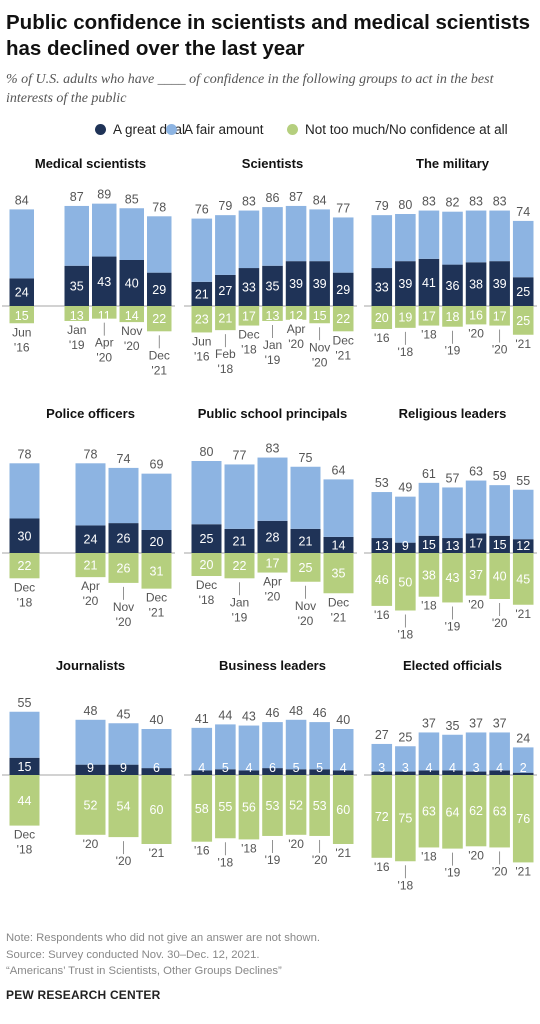 This screenshot has width=540, height=1024. Describe the element at coordinates (91, 540) in the screenshot. I see `great-deal-label: 24` at that location.